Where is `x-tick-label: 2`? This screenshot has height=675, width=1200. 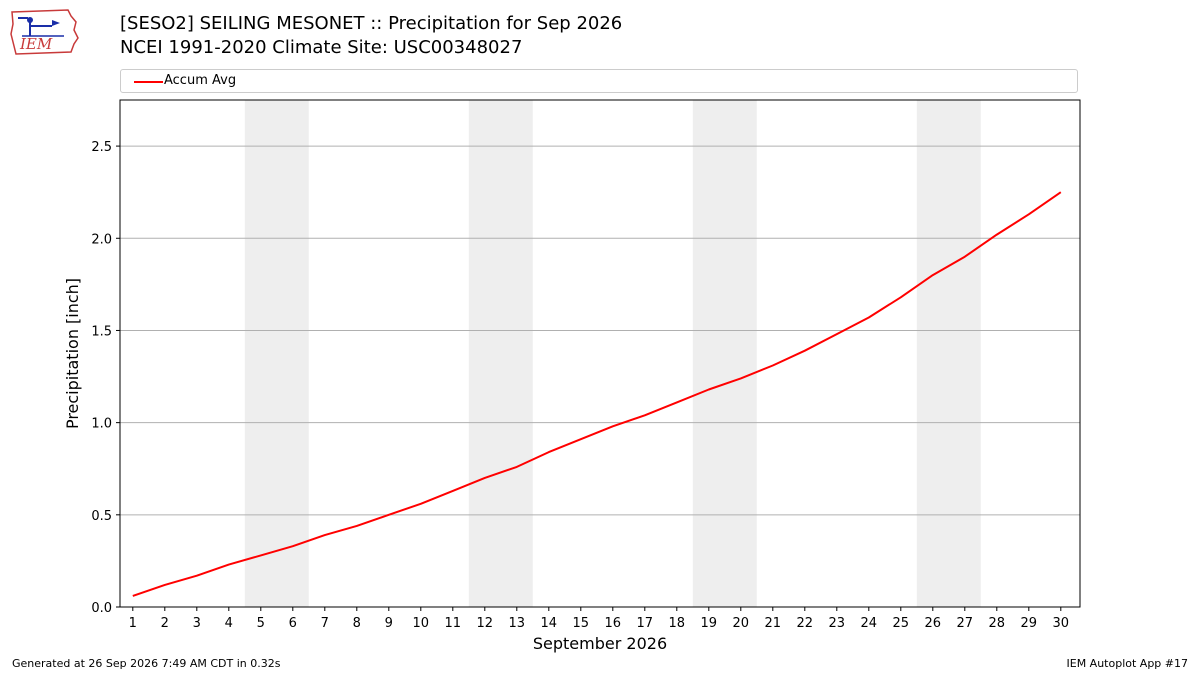
x-tick-label: 2 is located at coordinates (165, 623).